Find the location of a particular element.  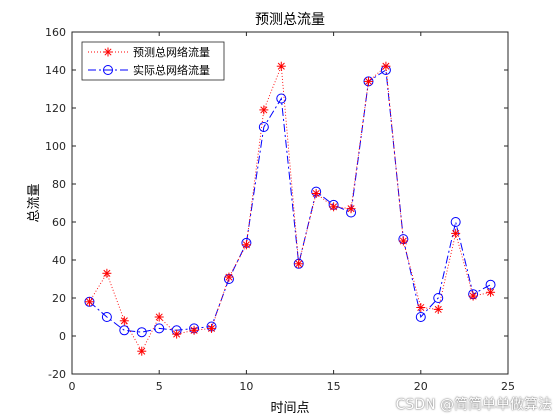

x-axis-label: 时间点 is located at coordinates (289, 408).